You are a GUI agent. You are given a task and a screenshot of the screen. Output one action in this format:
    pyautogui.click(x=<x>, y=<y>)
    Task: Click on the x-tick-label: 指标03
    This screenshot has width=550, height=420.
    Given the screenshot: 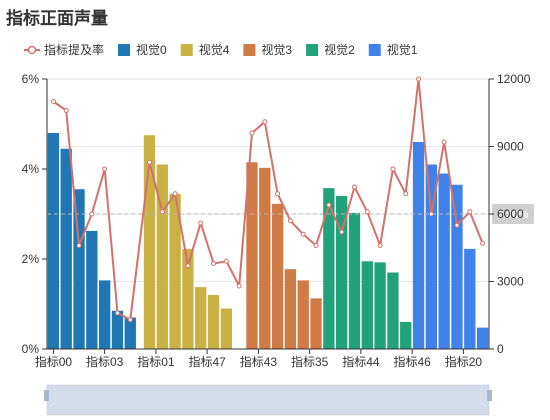 What is the action you would take?
    pyautogui.click(x=105, y=361)
    